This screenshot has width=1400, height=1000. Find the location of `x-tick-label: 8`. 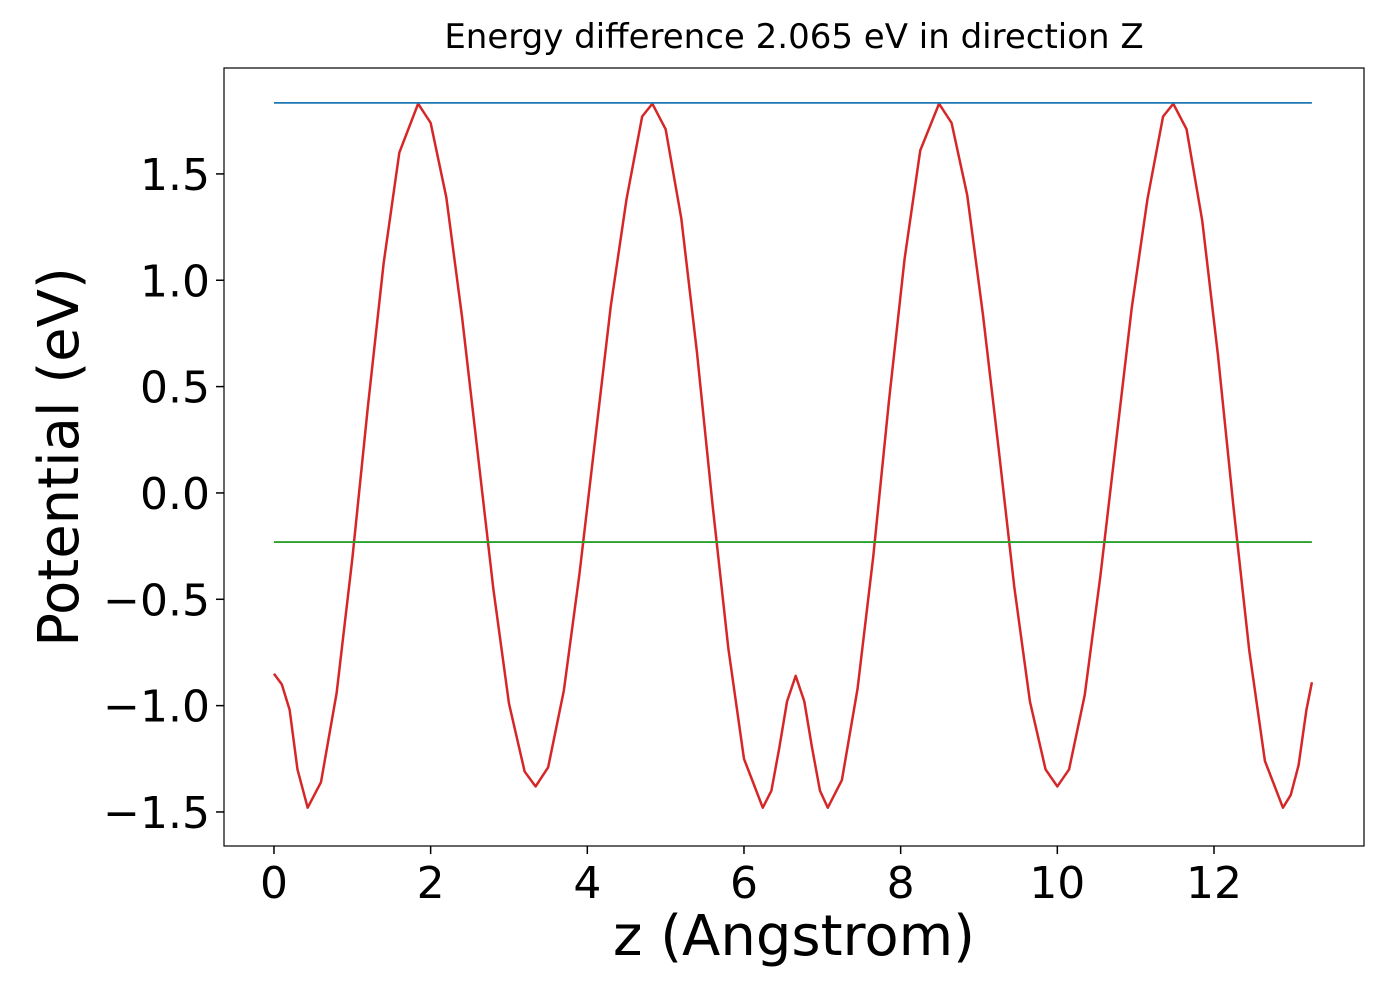

x-tick-label: 8 is located at coordinates (901, 883).